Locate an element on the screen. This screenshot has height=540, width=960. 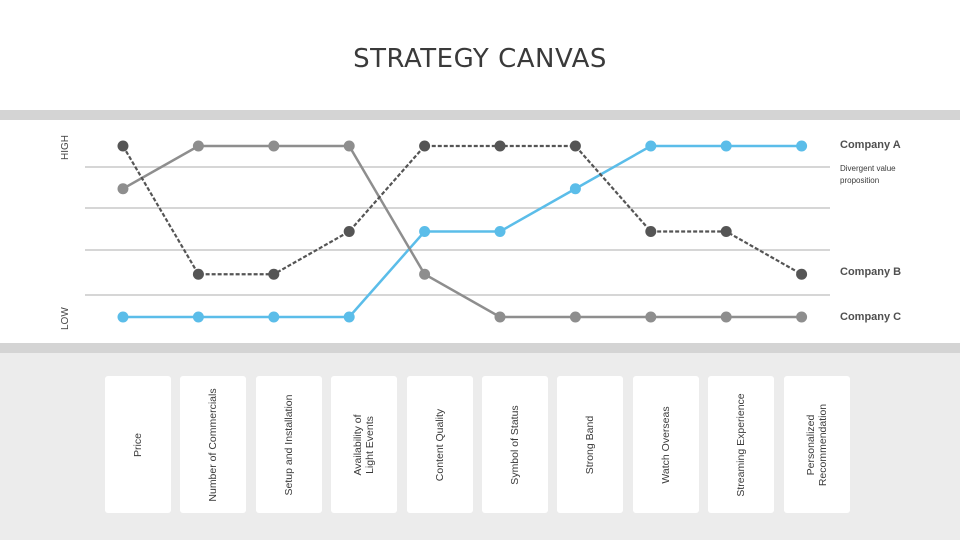
factor-card: Price is located at coordinates (138, 444).